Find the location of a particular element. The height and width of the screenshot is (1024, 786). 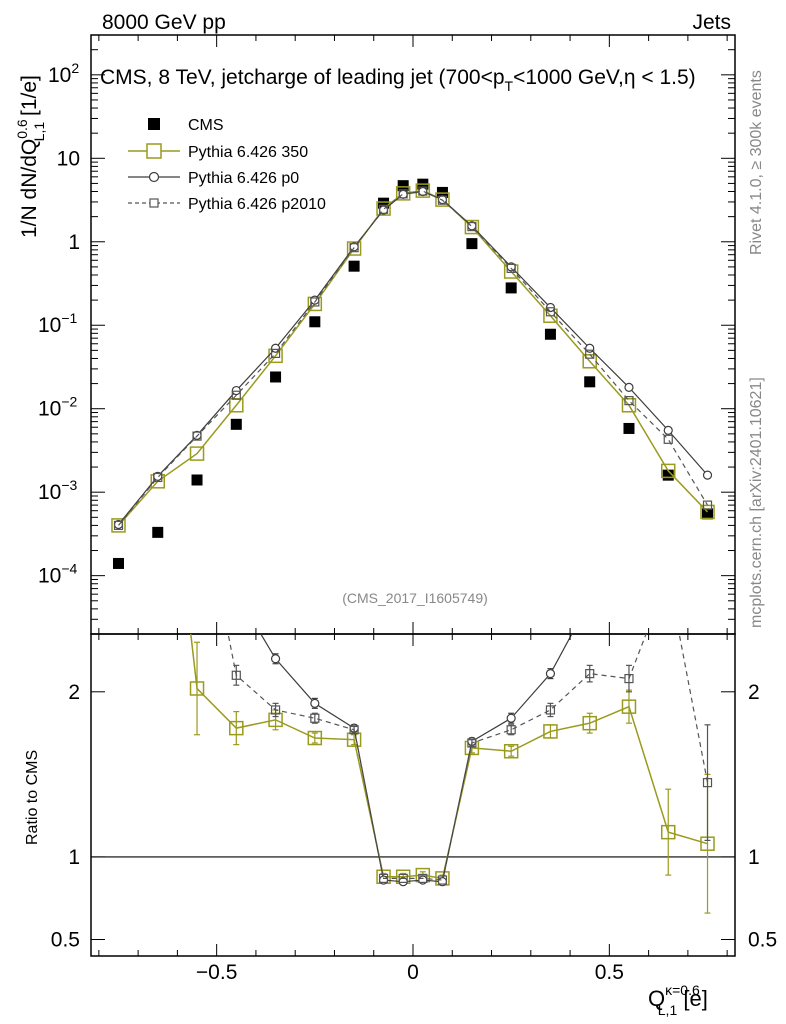

ratio-y-axis-label: Ratio to CMS is located at coordinates (32, 797).